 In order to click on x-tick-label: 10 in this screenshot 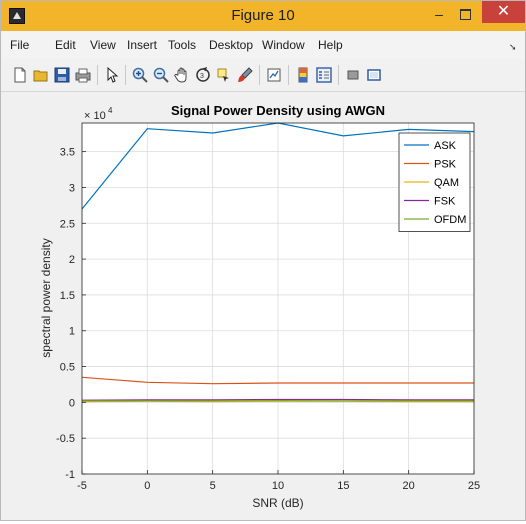, I will do `click(278, 486)`.